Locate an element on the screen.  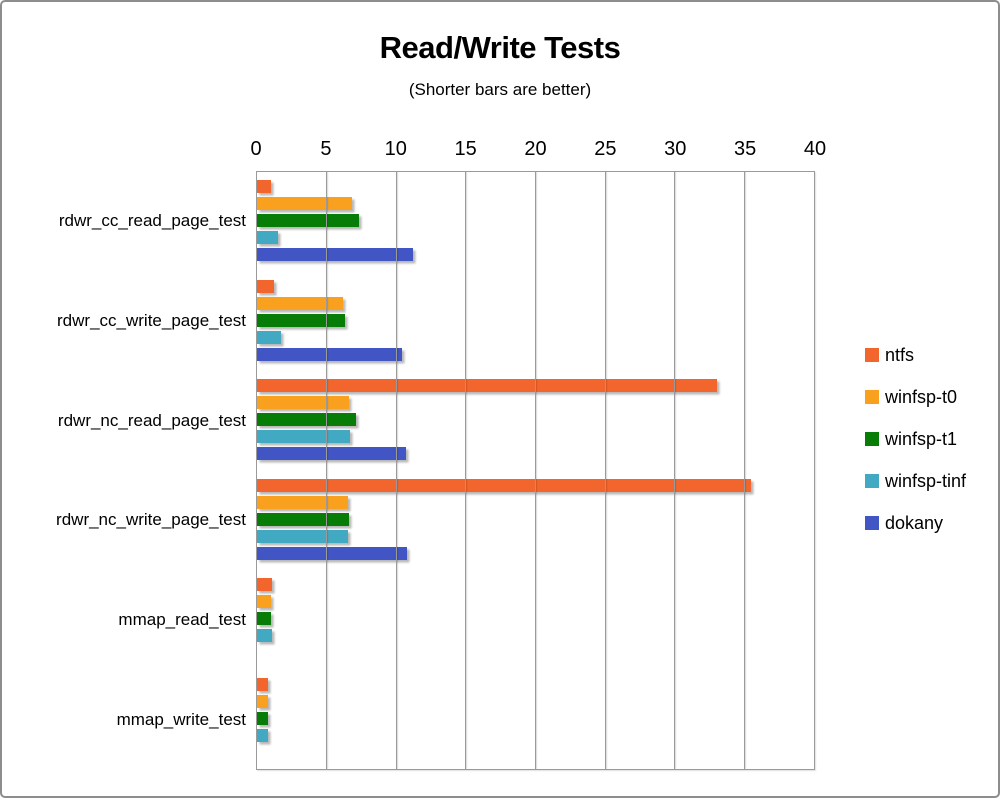
category-label: rdwr_nc_write_page_test is located at coordinates (151, 520).